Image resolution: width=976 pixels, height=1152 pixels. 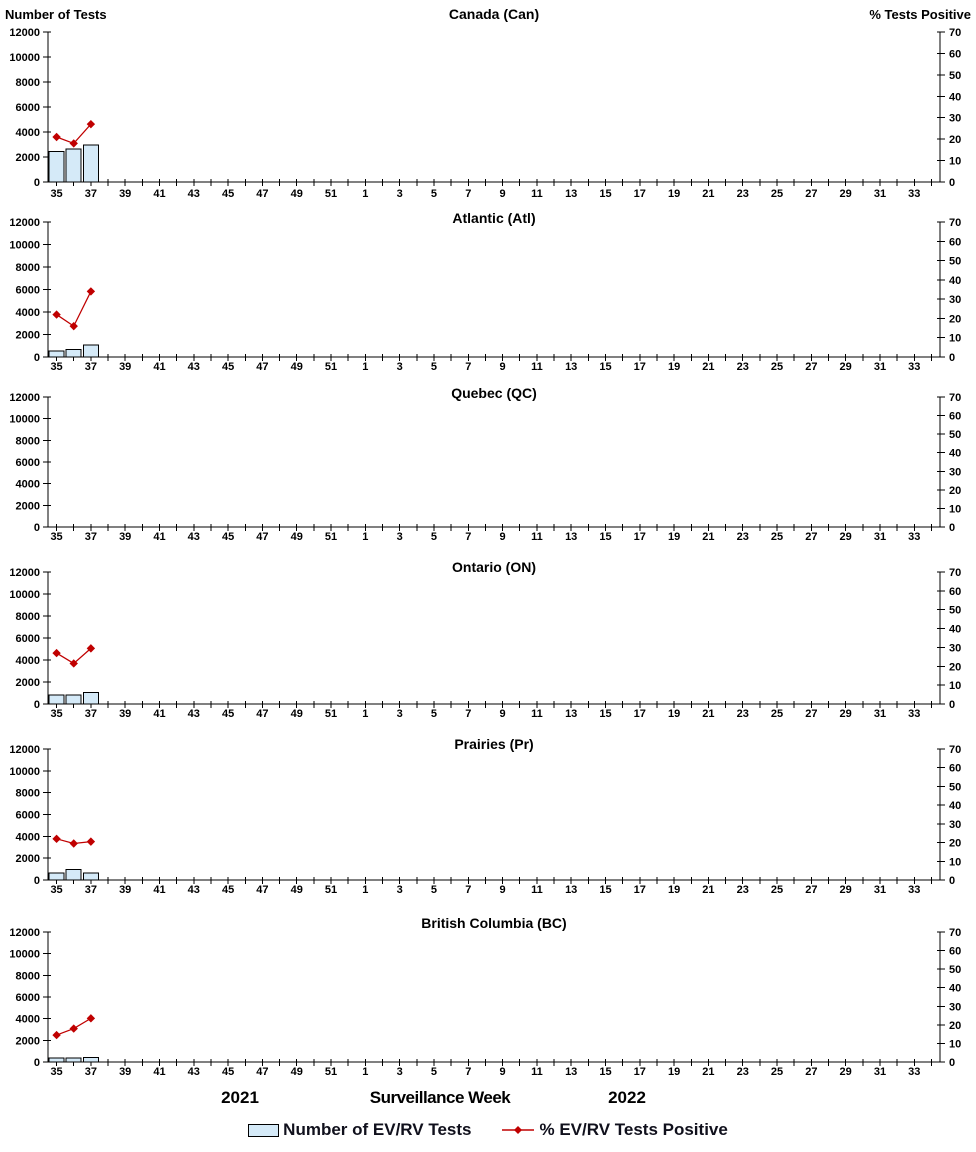 I want to click on legend-line-marker, so click(x=518, y=1130).